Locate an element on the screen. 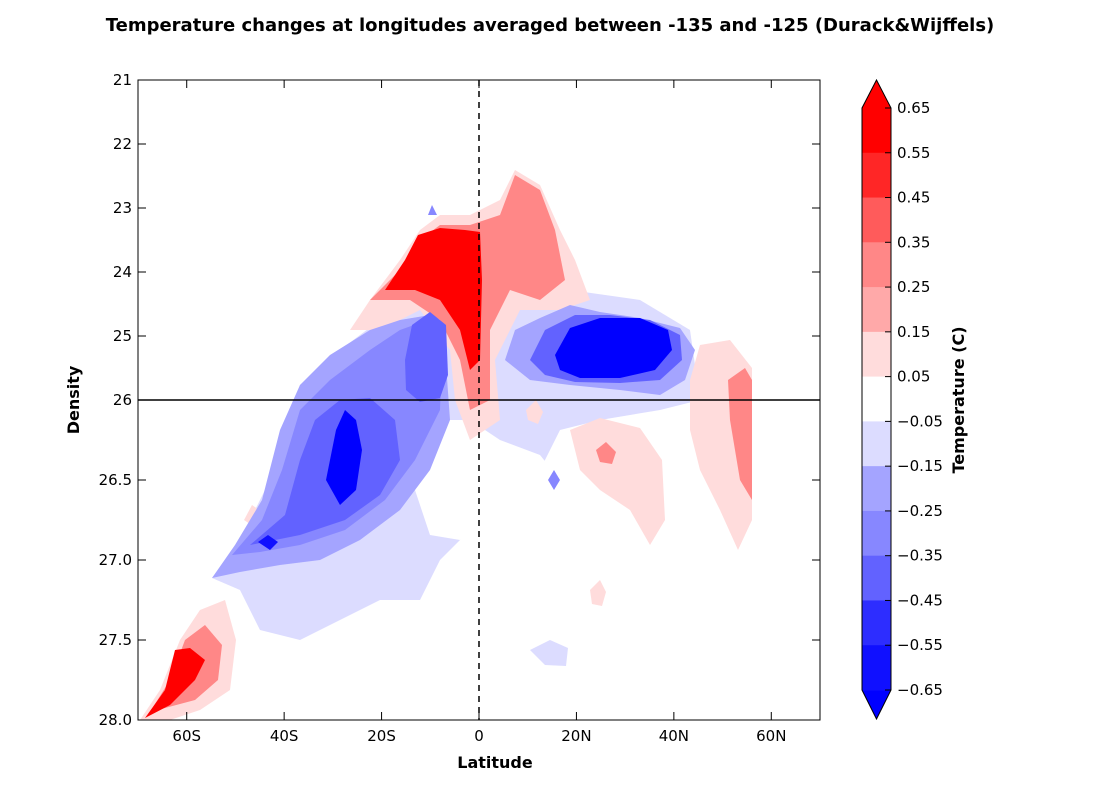  y-axis-label: Density is located at coordinates (73, 399).